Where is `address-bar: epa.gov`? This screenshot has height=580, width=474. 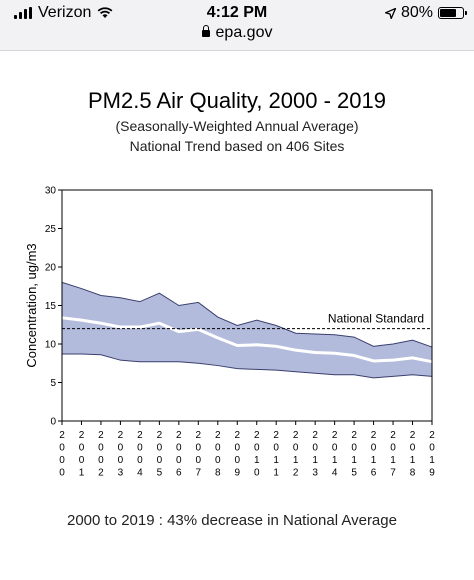
address-bar: epa.gov is located at coordinates (237, 33).